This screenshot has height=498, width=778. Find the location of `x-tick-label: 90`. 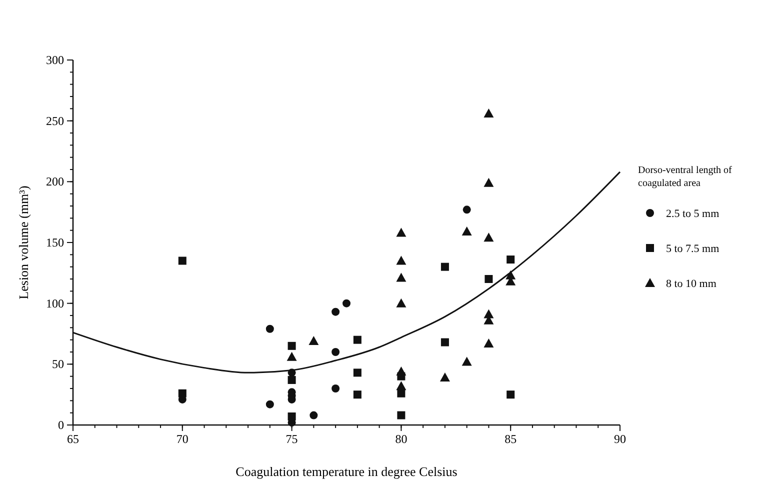

x-tick-label: 90 is located at coordinates (620, 439).